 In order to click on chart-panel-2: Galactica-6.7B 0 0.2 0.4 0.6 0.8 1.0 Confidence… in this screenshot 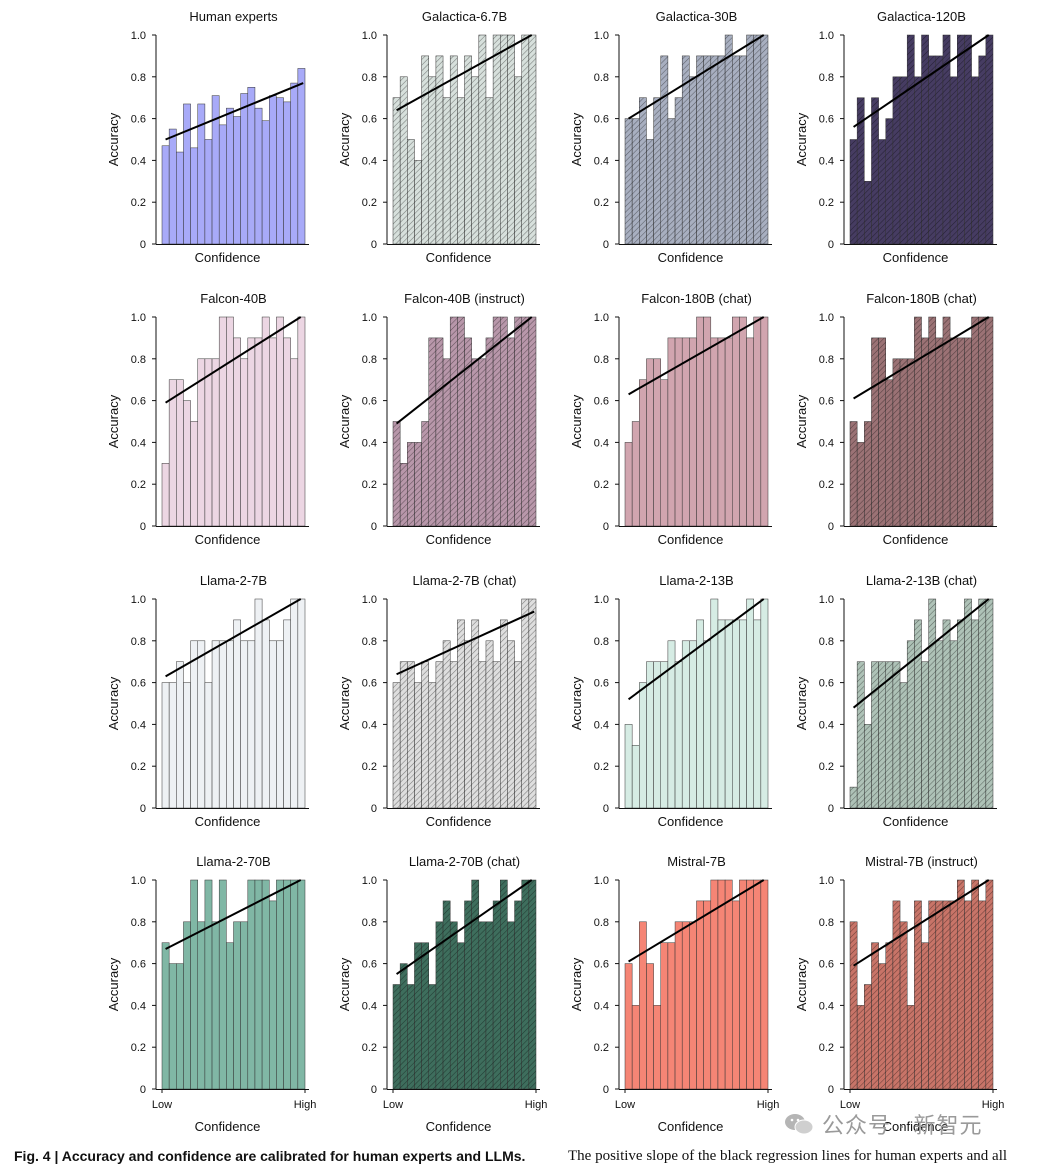, I will do `click(438, 137)`.